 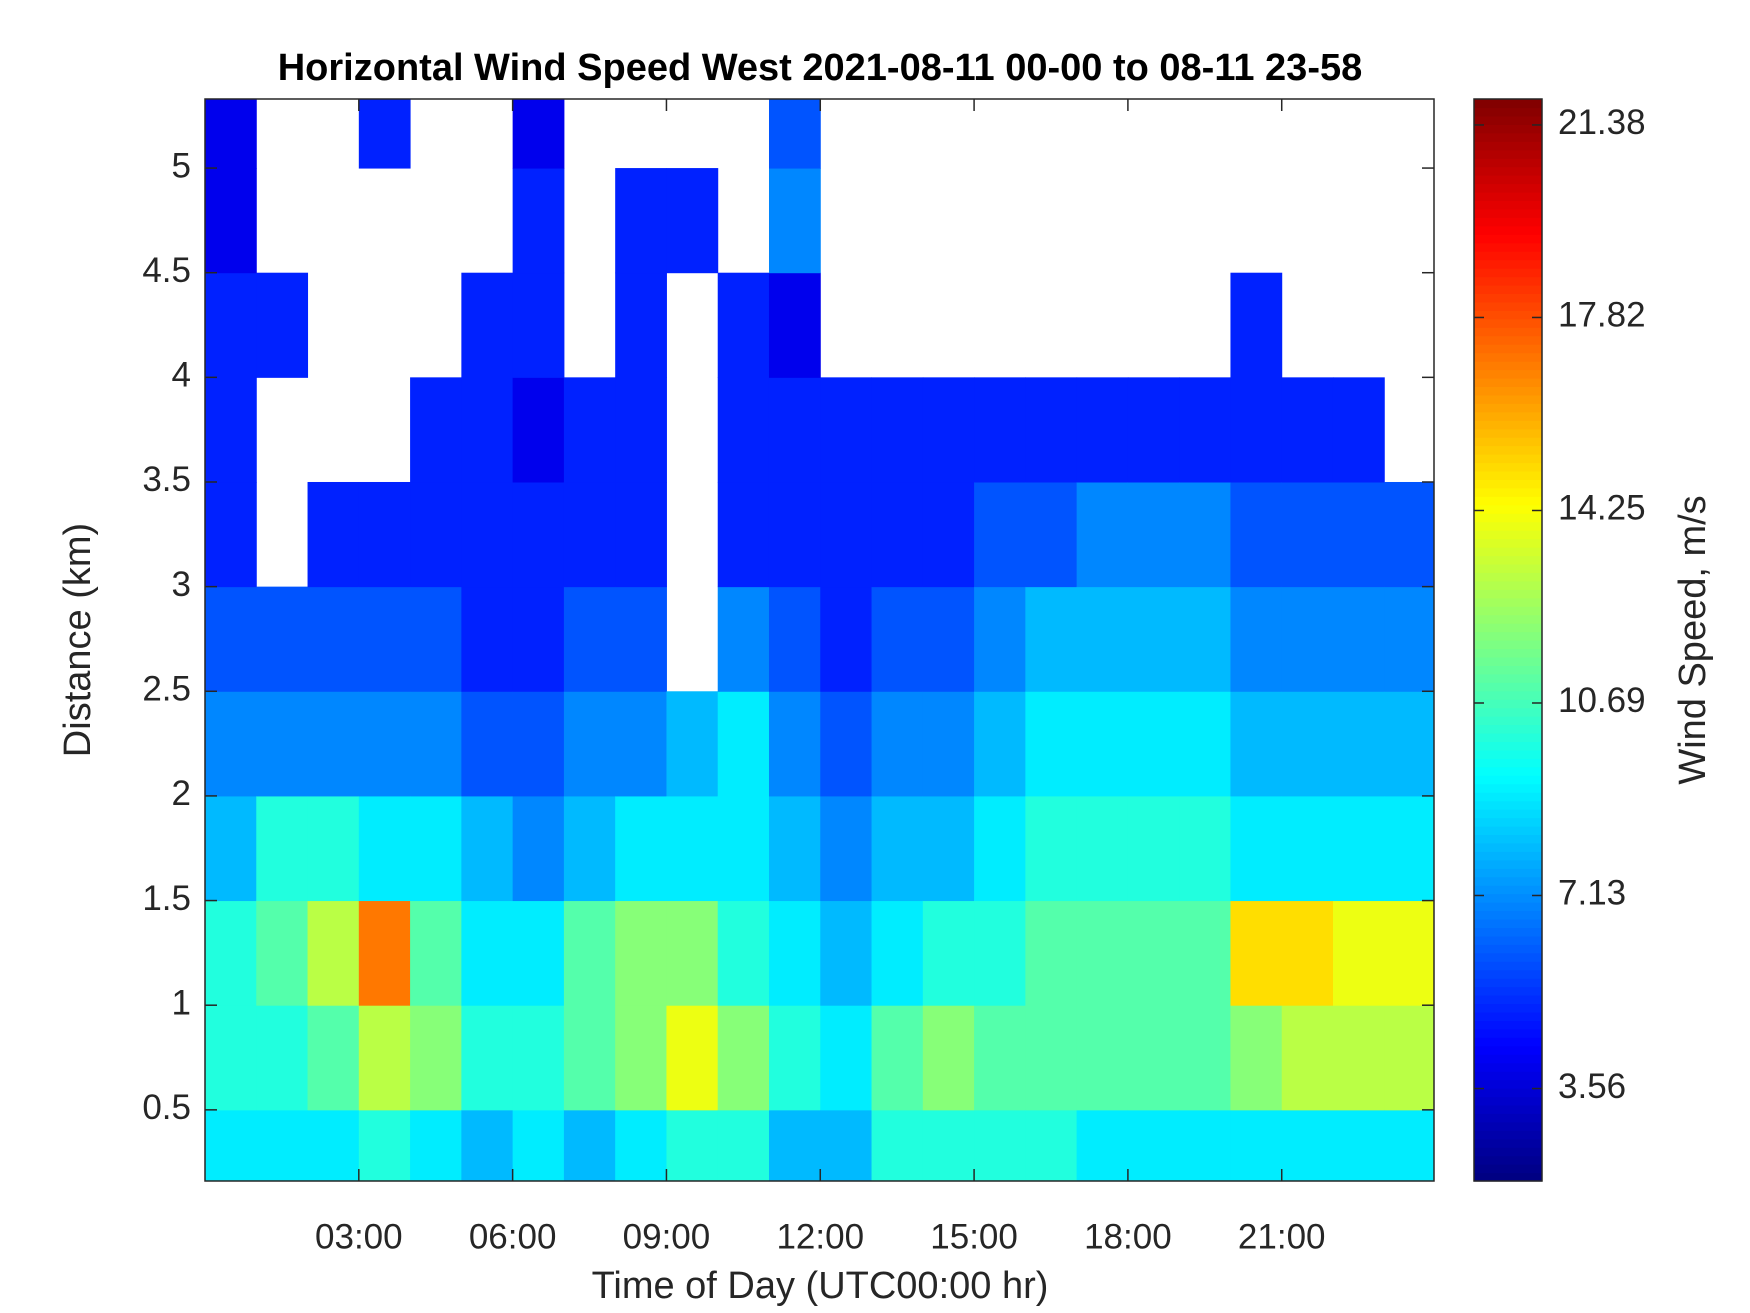 I want to click on y-tick-label: 5, so click(x=181, y=165).